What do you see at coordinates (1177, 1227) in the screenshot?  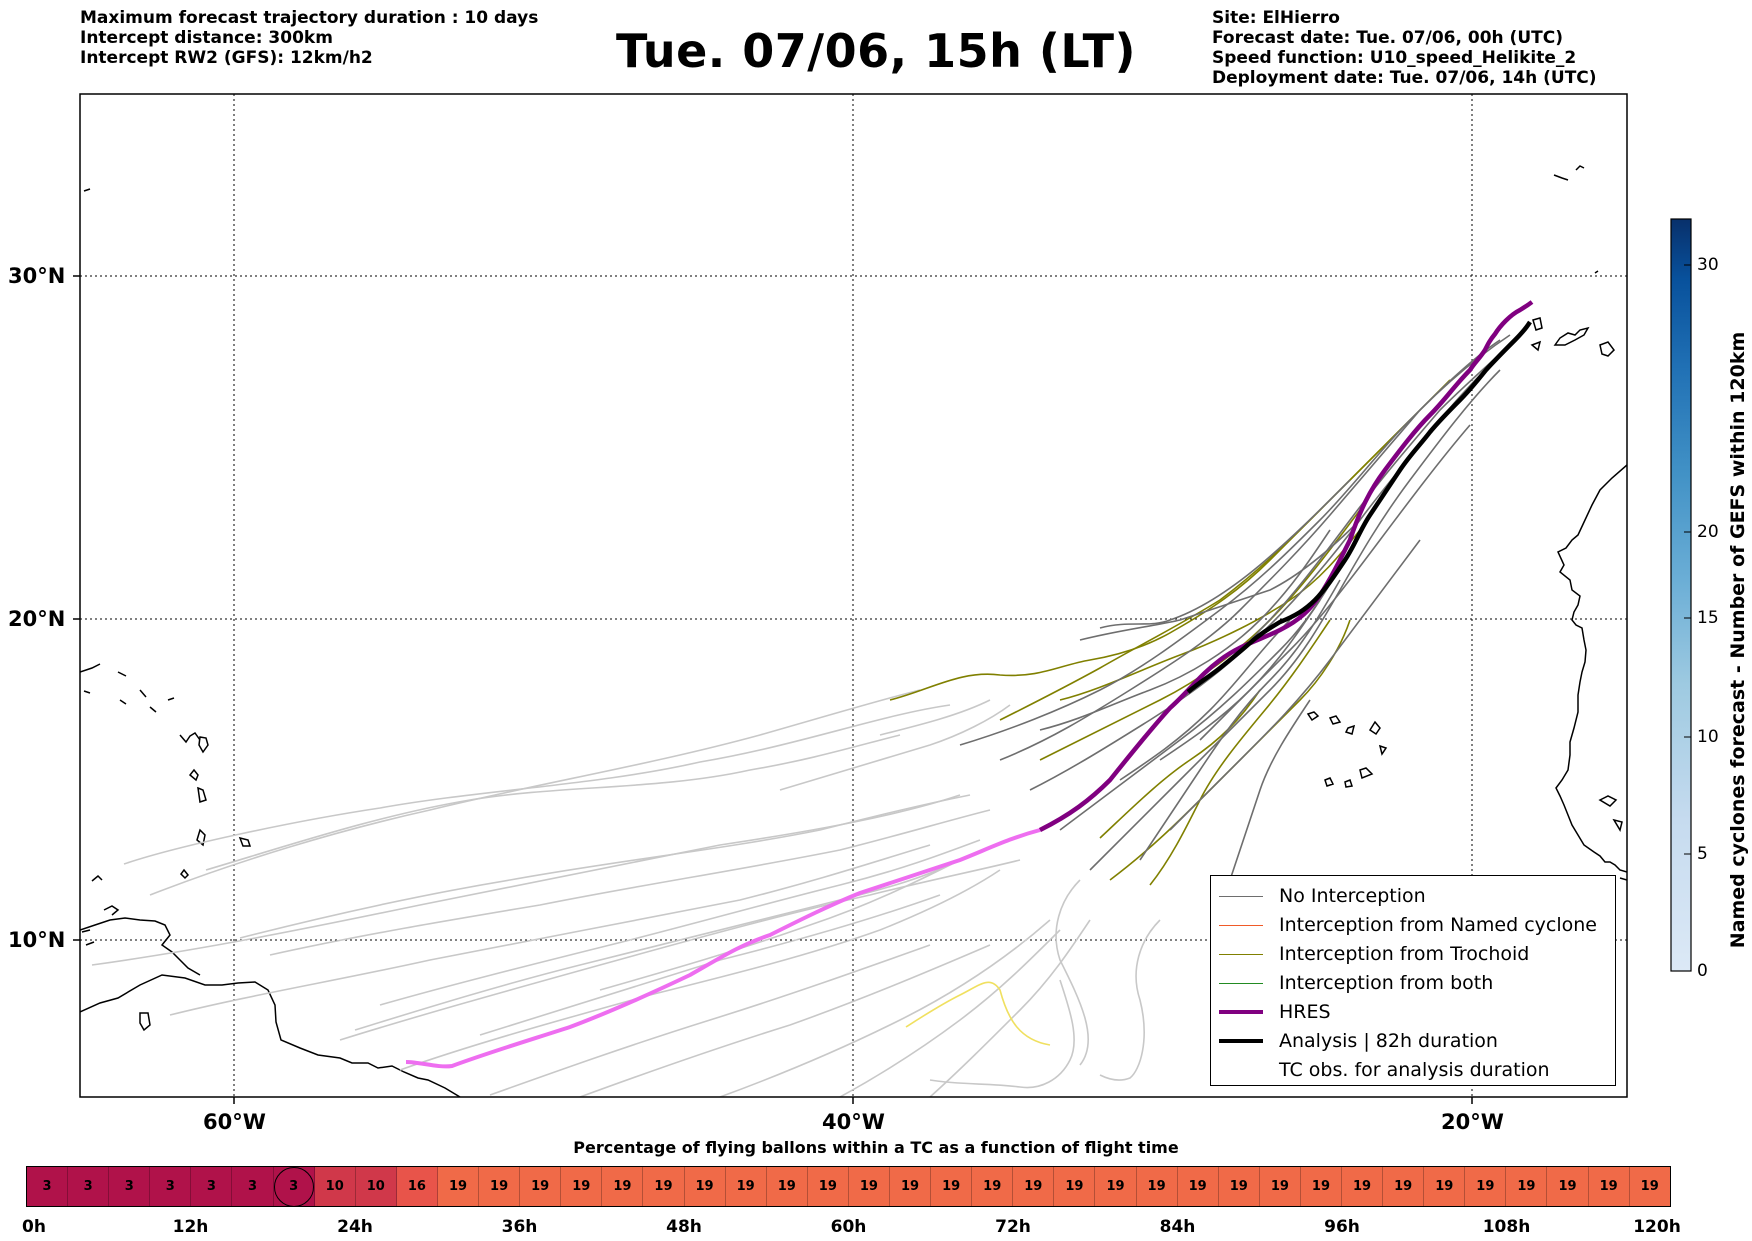 I see `timebar-tick-label: 84h` at bounding box center [1177, 1227].